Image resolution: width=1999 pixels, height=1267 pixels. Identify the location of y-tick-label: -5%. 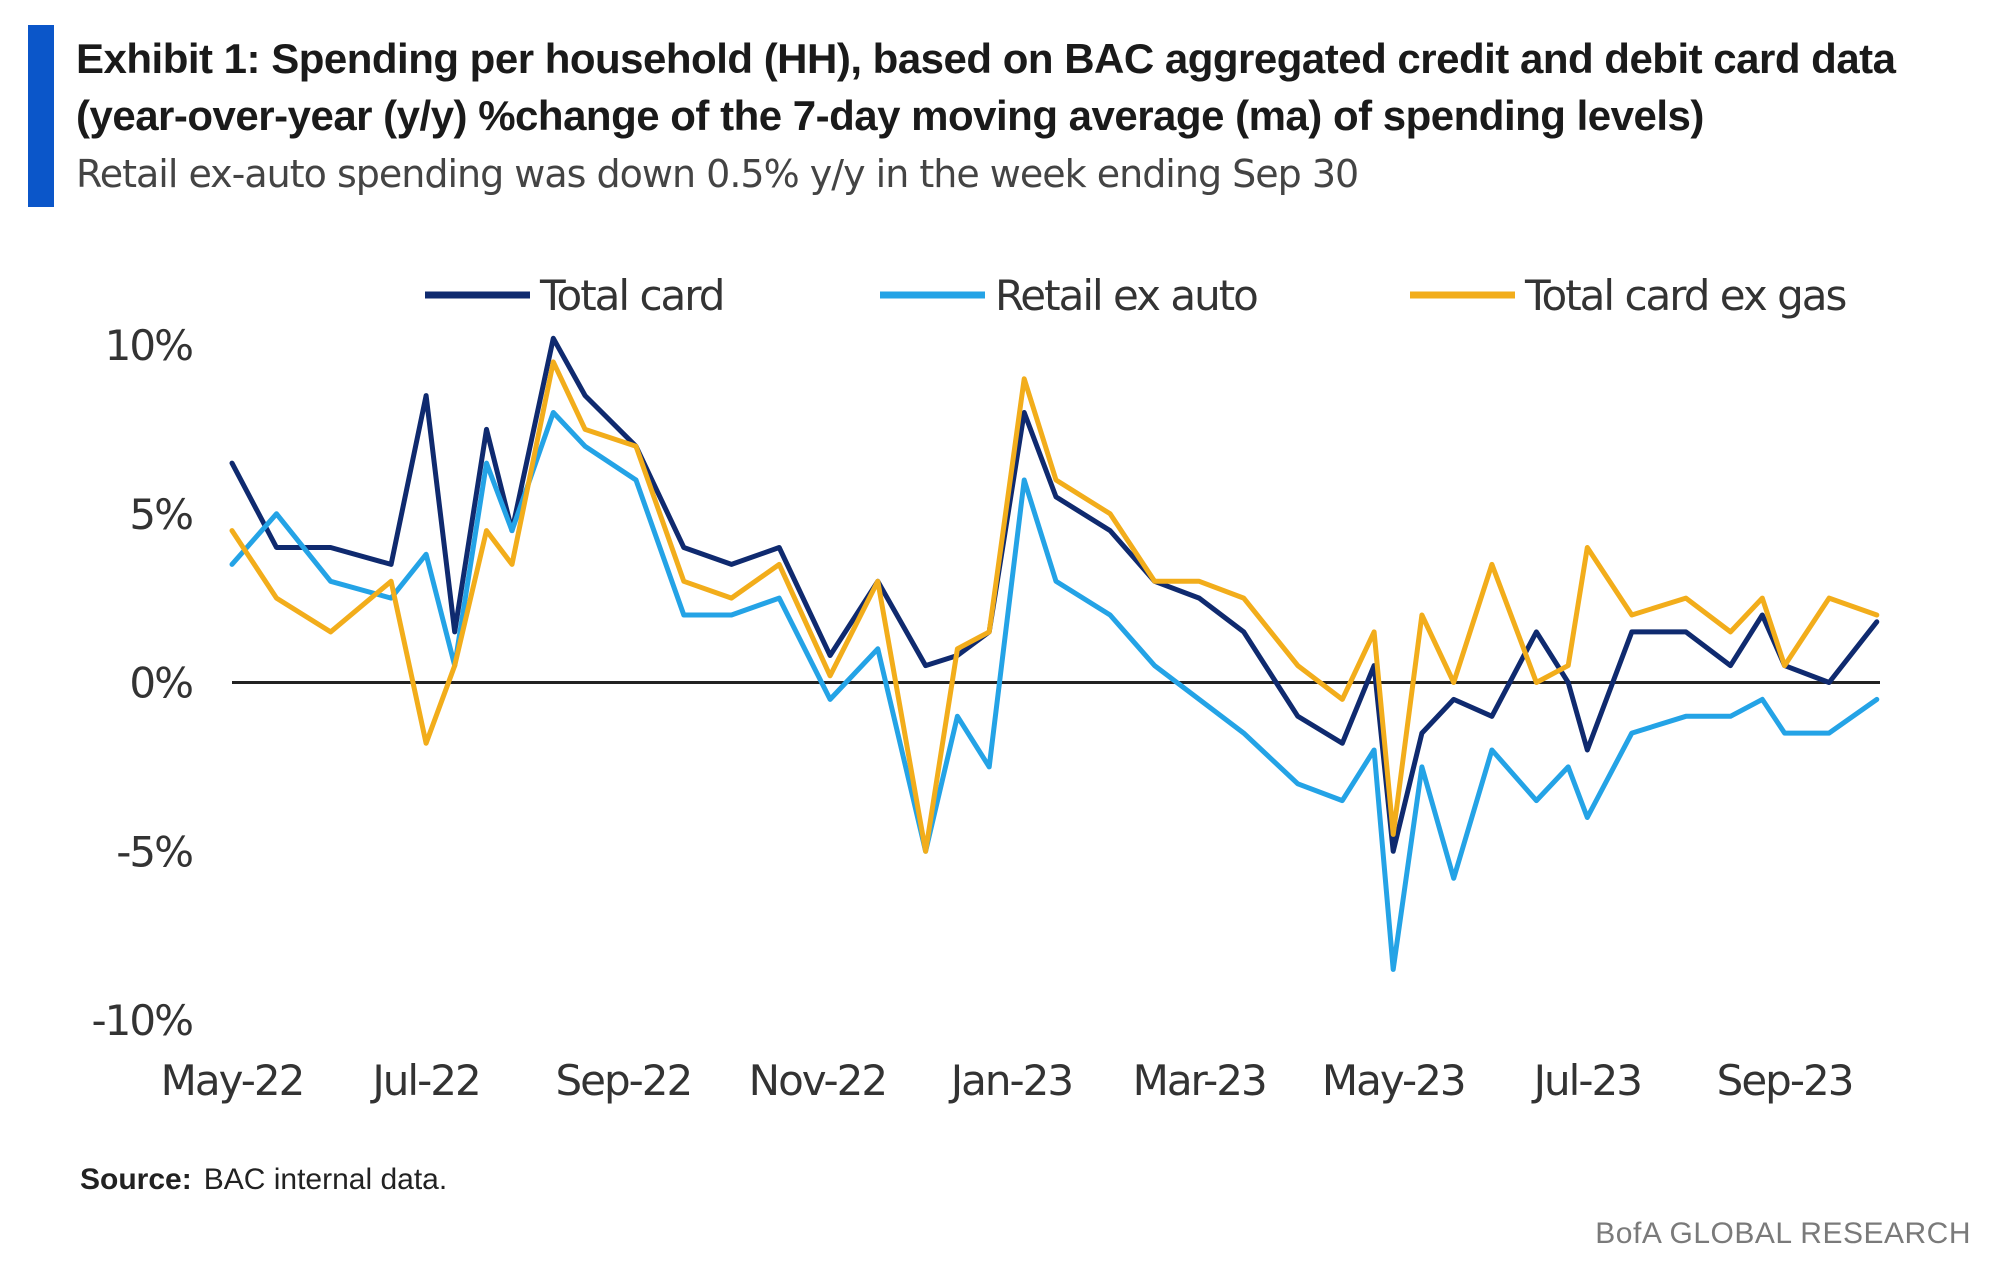
(154, 851).